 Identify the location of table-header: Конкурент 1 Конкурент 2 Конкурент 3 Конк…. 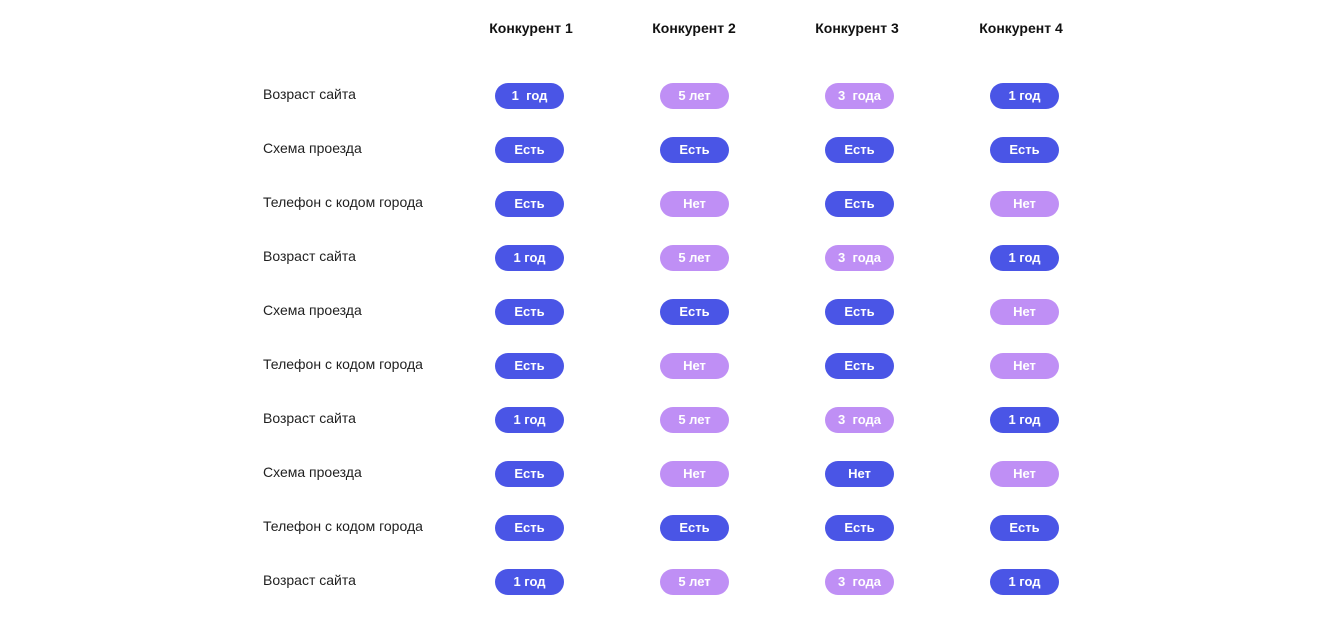
(670, 30).